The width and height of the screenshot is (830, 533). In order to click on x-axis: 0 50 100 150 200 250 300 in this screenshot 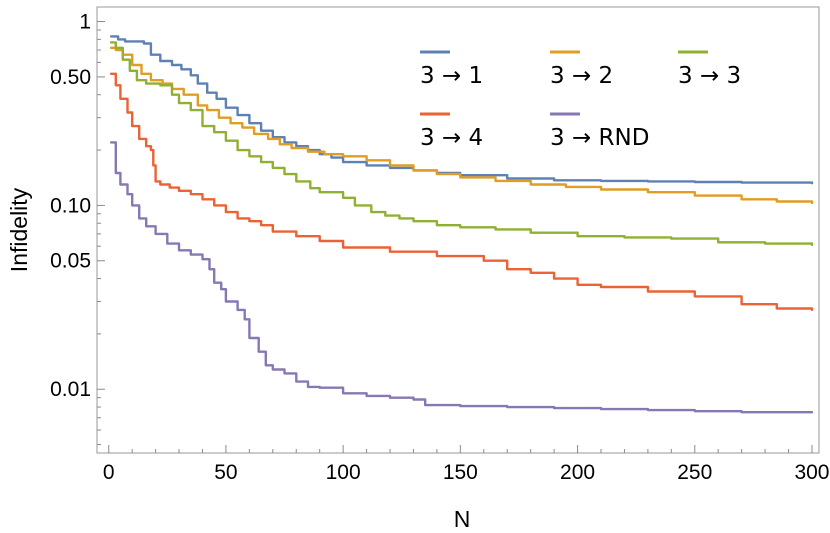, I will do `click(466, 464)`.